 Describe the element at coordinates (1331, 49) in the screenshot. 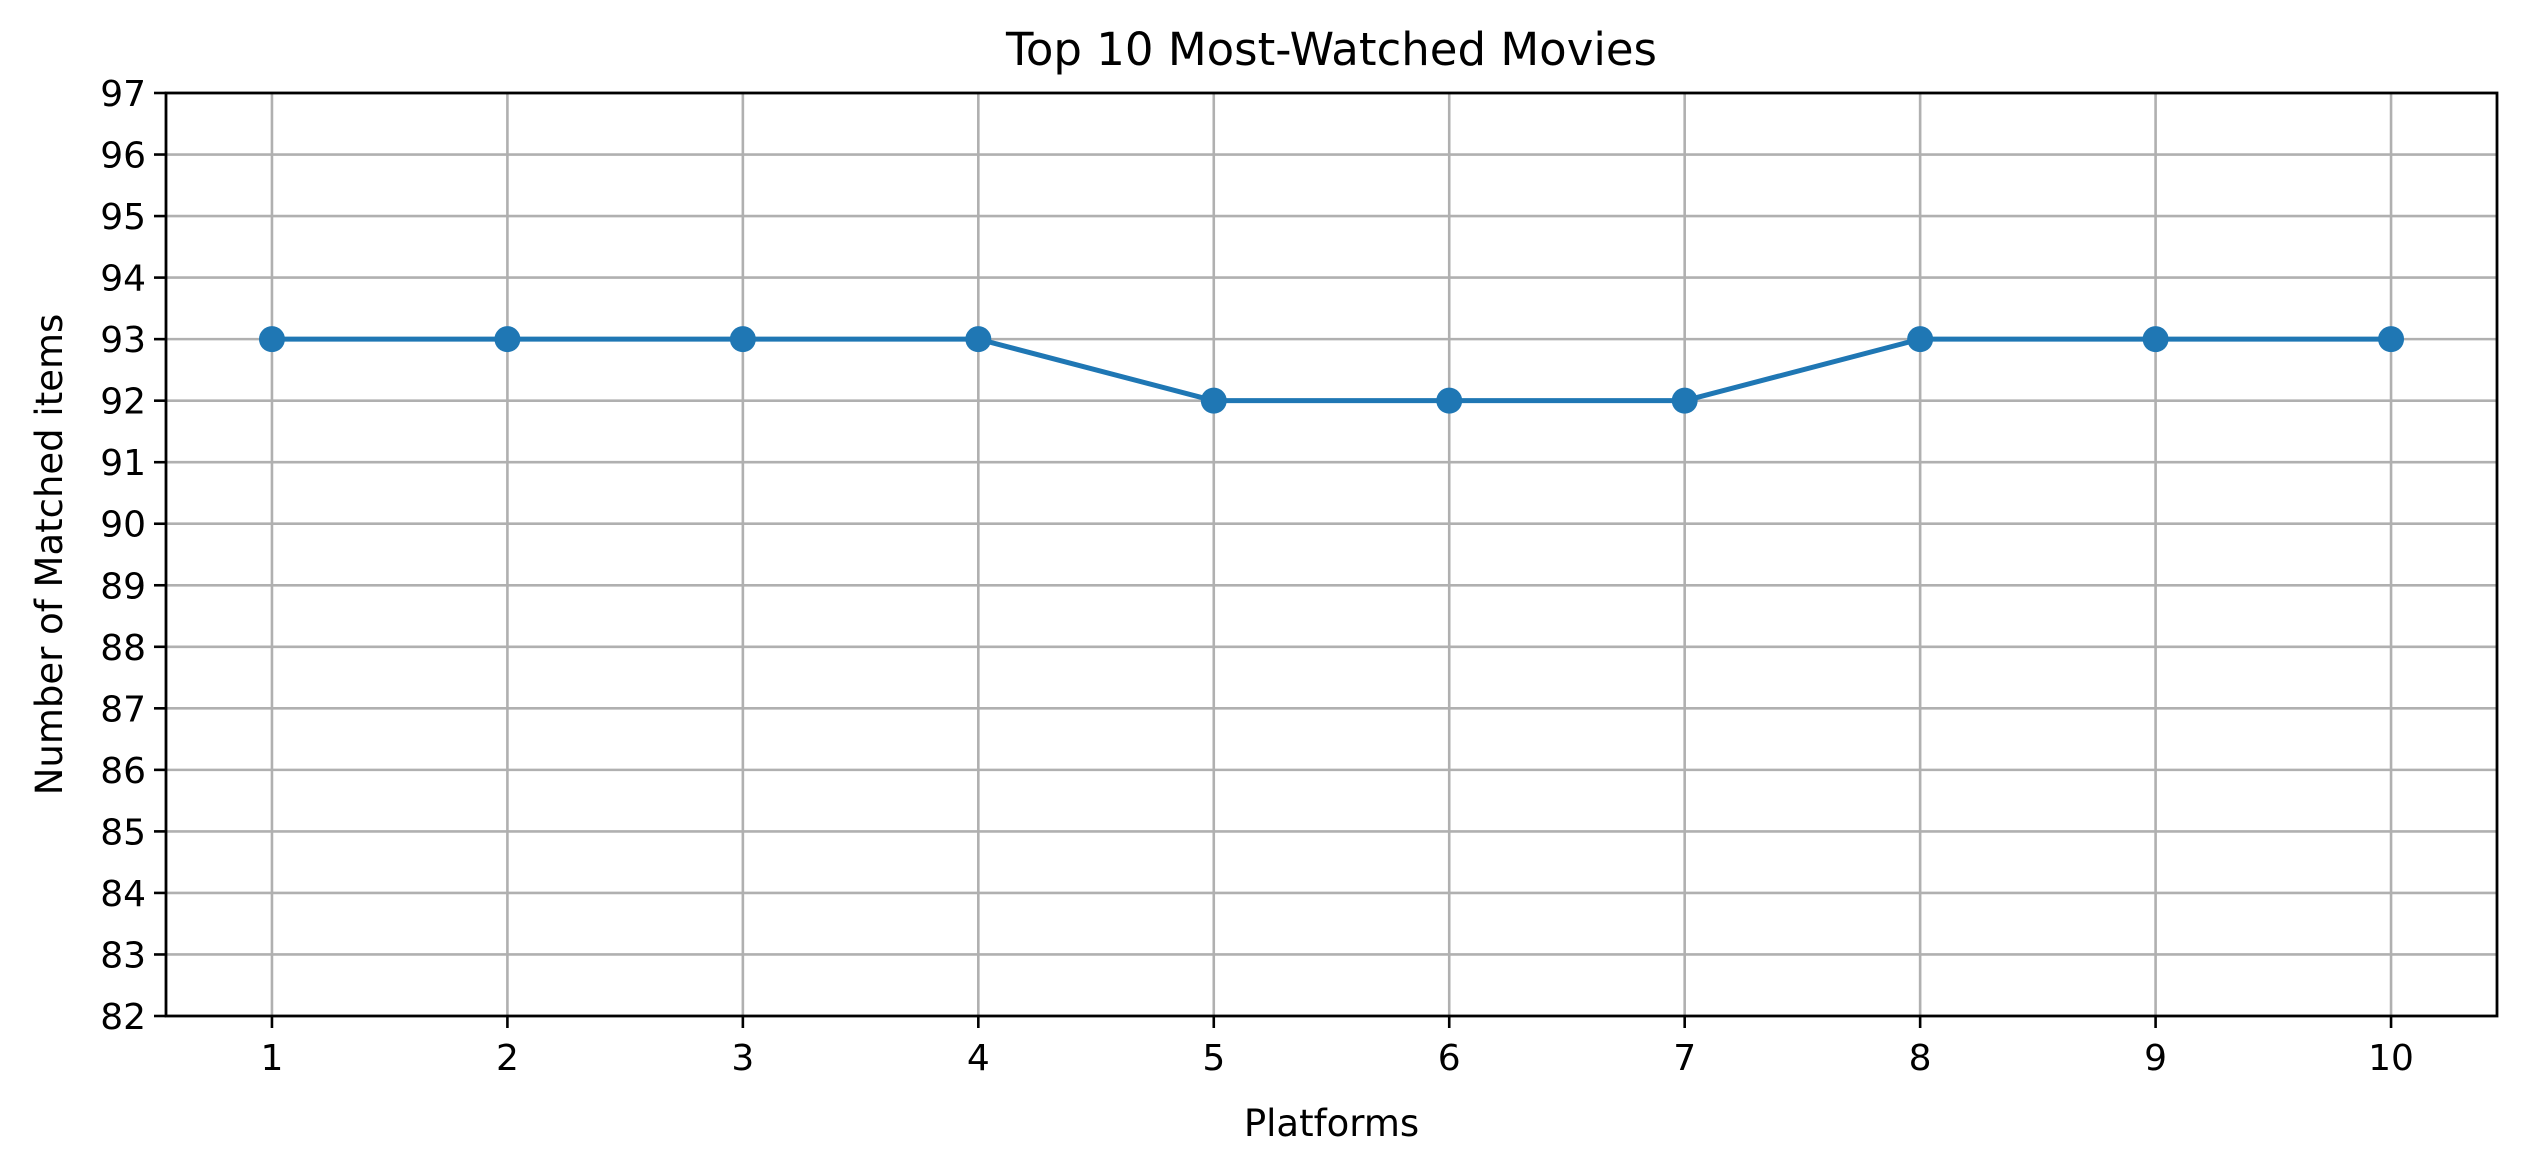

I see `chart-title: Top 10 Most-Watched Movies` at that location.